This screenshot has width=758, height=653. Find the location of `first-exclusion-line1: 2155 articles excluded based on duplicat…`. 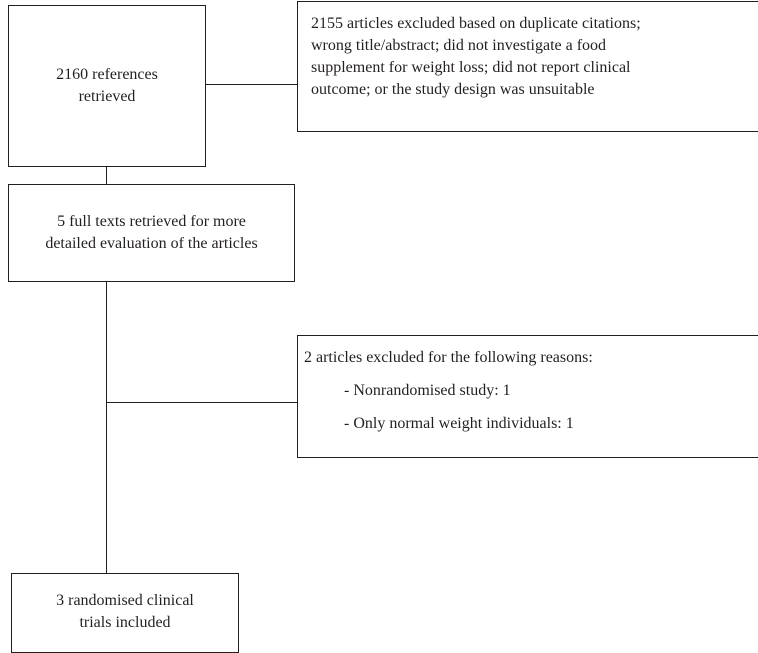

first-exclusion-line1: 2155 articles excluded based on duplicat… is located at coordinates (476, 23).